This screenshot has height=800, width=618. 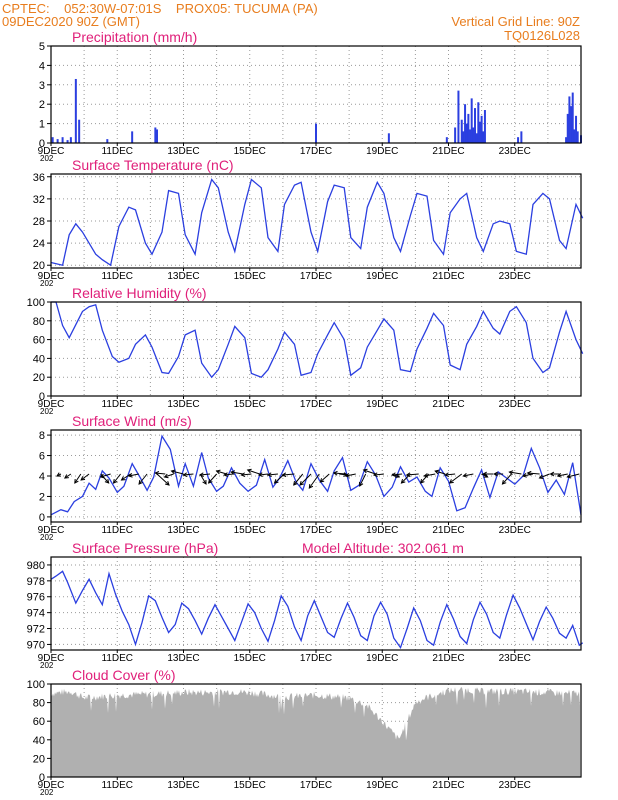 What do you see at coordinates (39, 178) in the screenshot?
I see `y-tick-label: 36` at bounding box center [39, 178].